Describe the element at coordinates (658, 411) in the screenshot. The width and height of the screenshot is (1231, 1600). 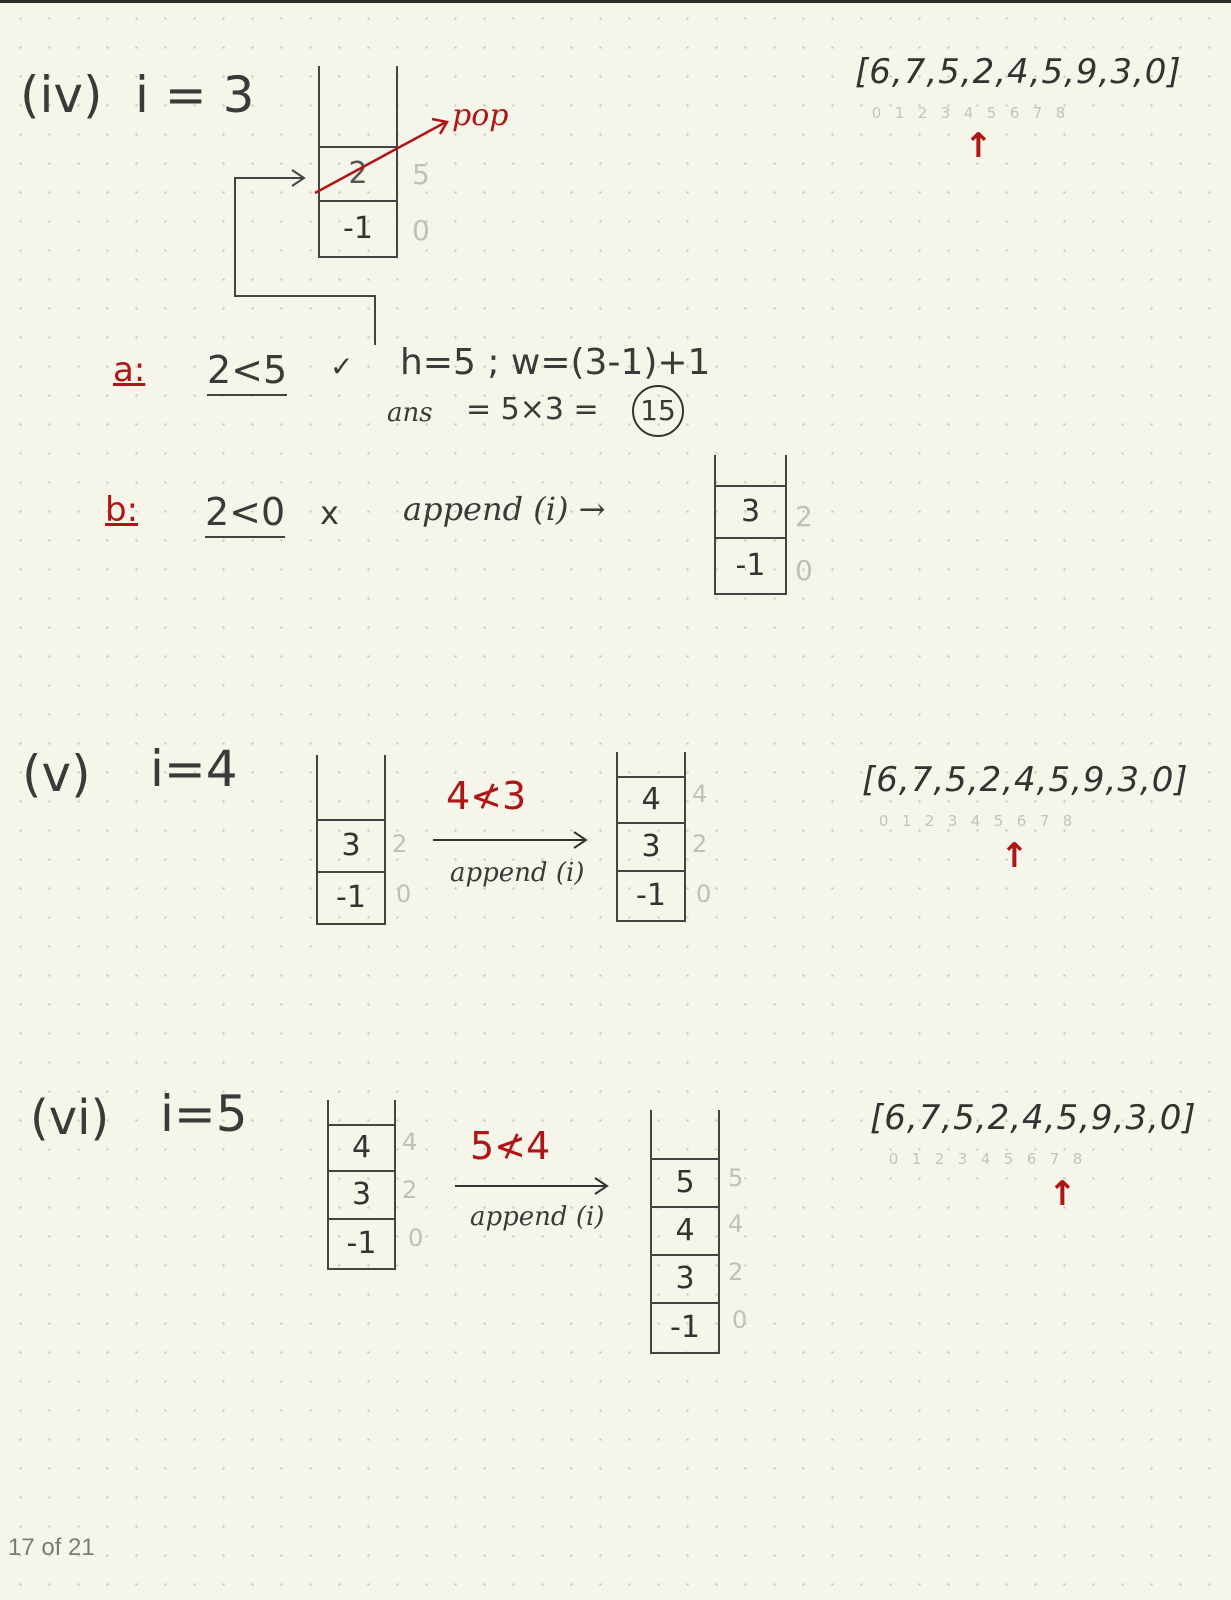
I see `step4-answer: 15` at that location.